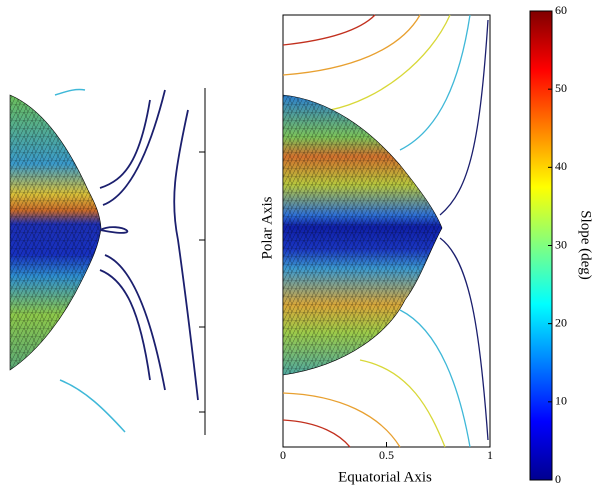 The width and height of the screenshot is (600, 489). I want to click on colorbar: Slope (deg) 0 10 20 30 40 50 60, so click(561, 244).